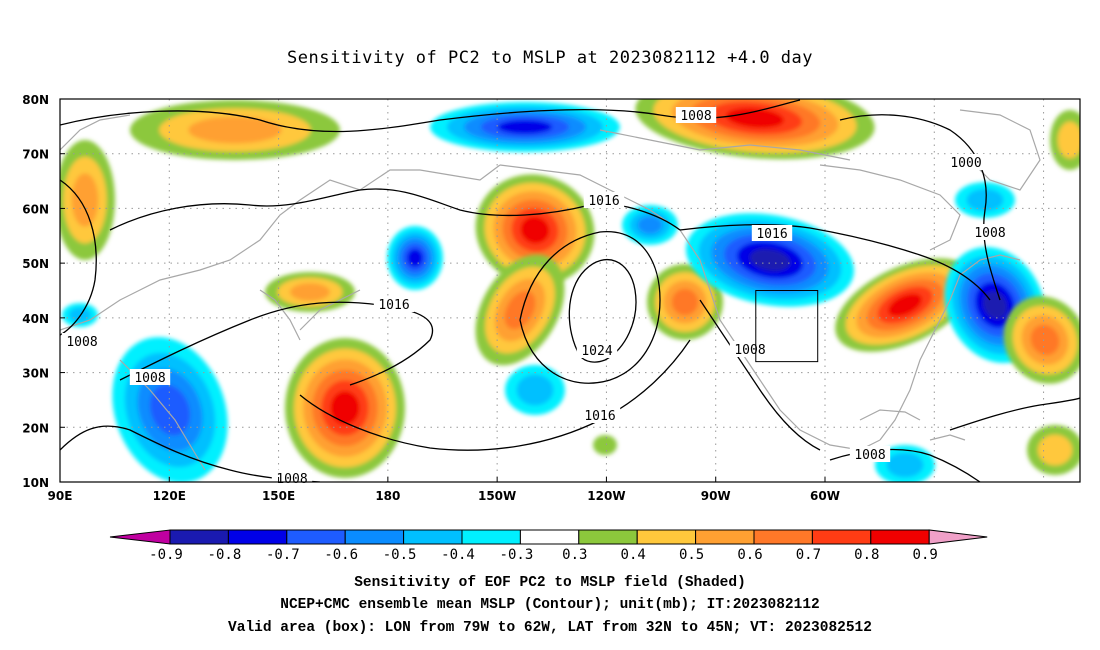 This screenshot has height=650, width=1100. I want to click on positive-region-npac-tail-level, so click(520, 310).